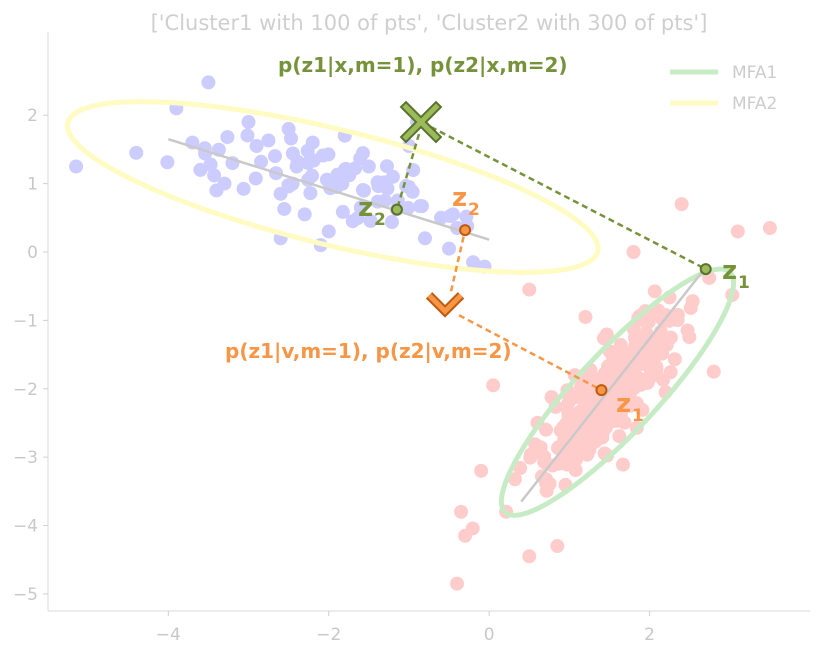 This screenshot has width=820, height=653. What do you see at coordinates (465, 230) in the screenshot?
I see `orange-z2-marker` at bounding box center [465, 230].